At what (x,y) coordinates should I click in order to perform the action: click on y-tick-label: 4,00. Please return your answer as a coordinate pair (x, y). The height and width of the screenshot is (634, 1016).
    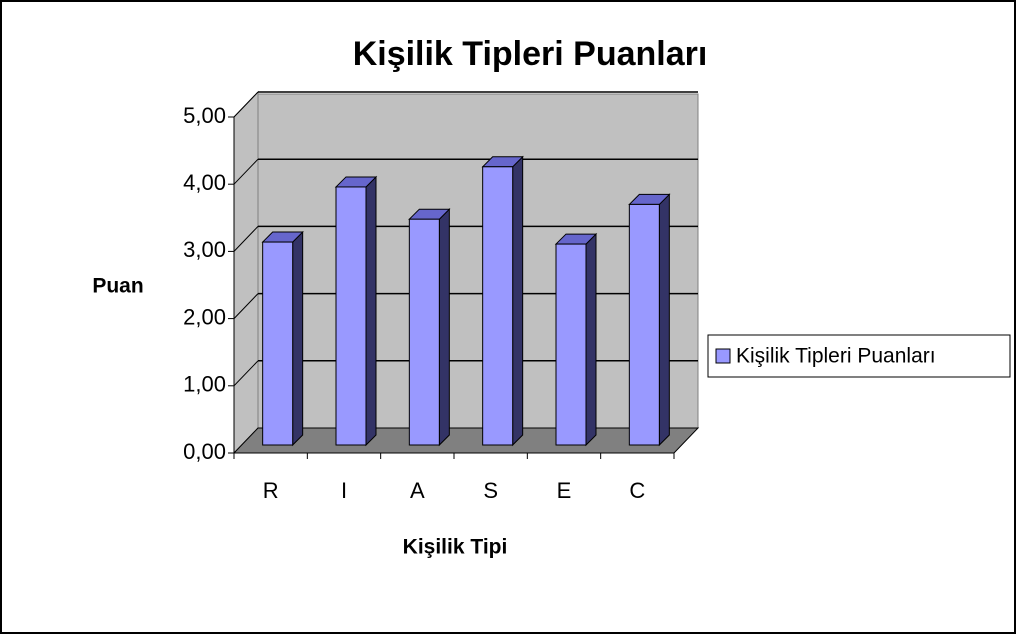
    Looking at the image, I should click on (204, 182).